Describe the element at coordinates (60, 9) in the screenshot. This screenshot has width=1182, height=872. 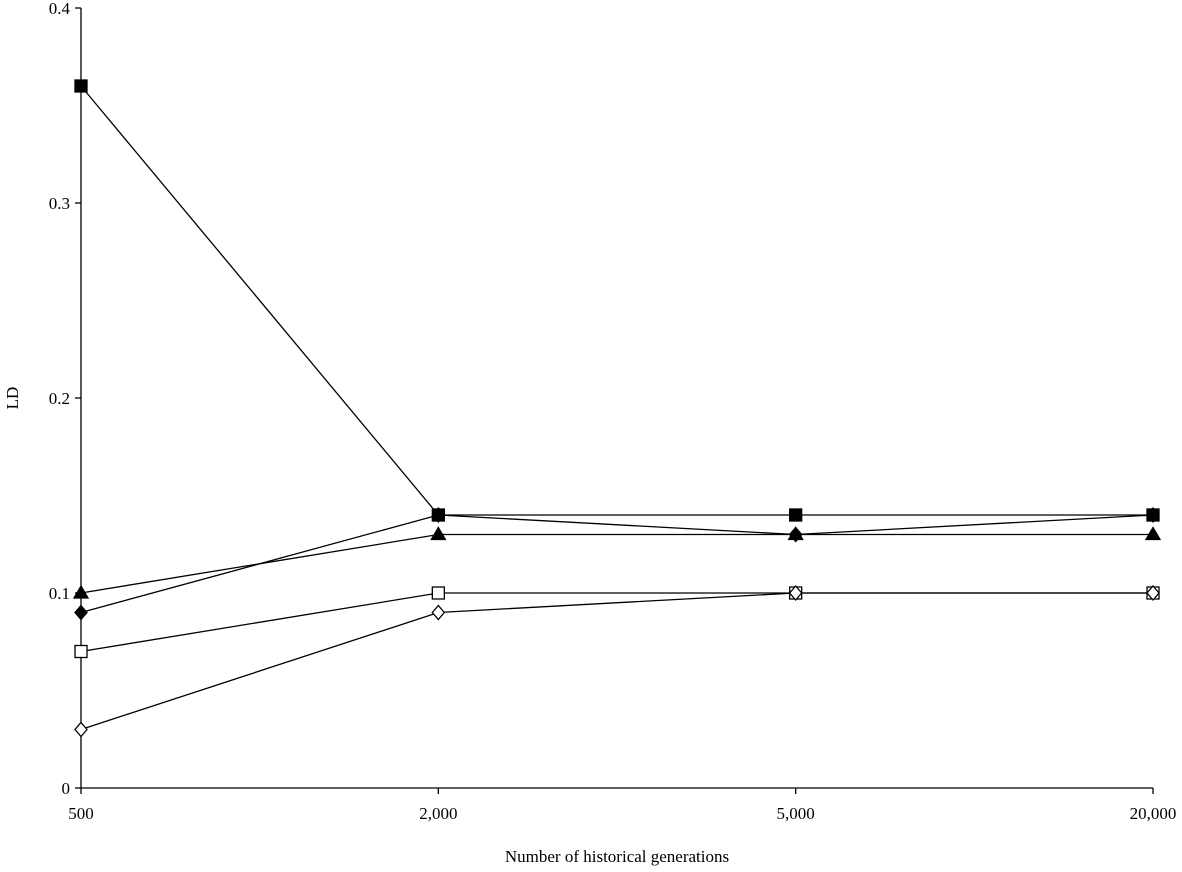
I see `y-tick-label: 0.4` at that location.